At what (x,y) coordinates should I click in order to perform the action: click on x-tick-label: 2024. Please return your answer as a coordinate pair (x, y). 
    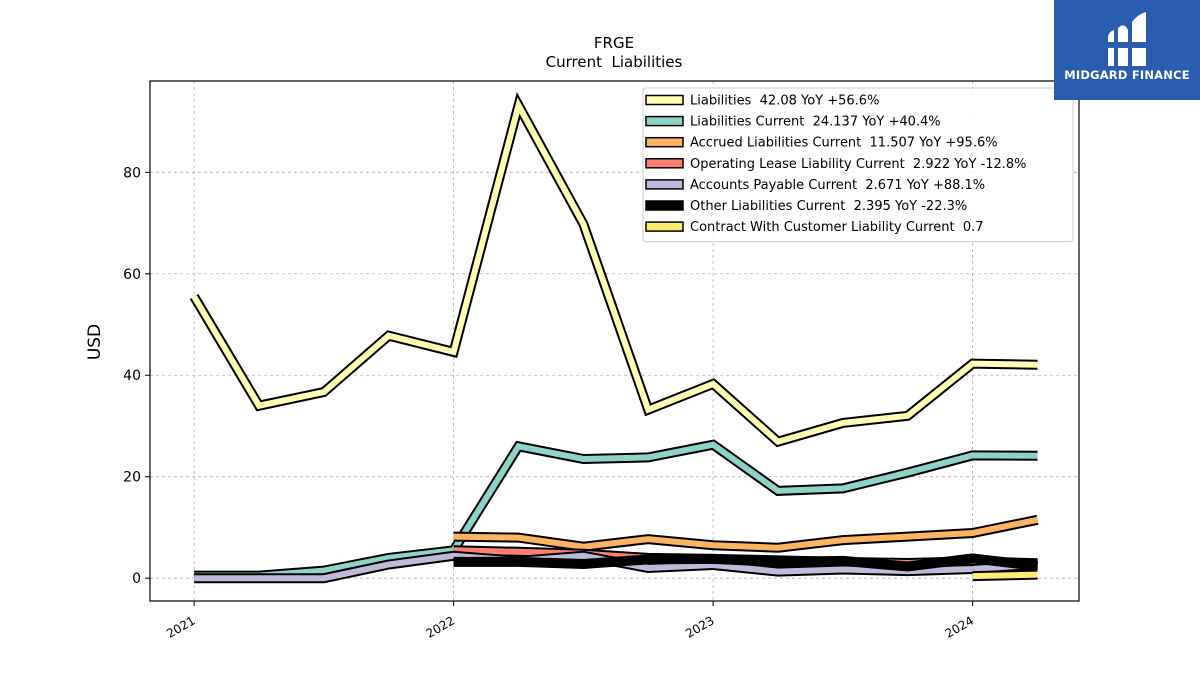
    Looking at the image, I should click on (959, 626).